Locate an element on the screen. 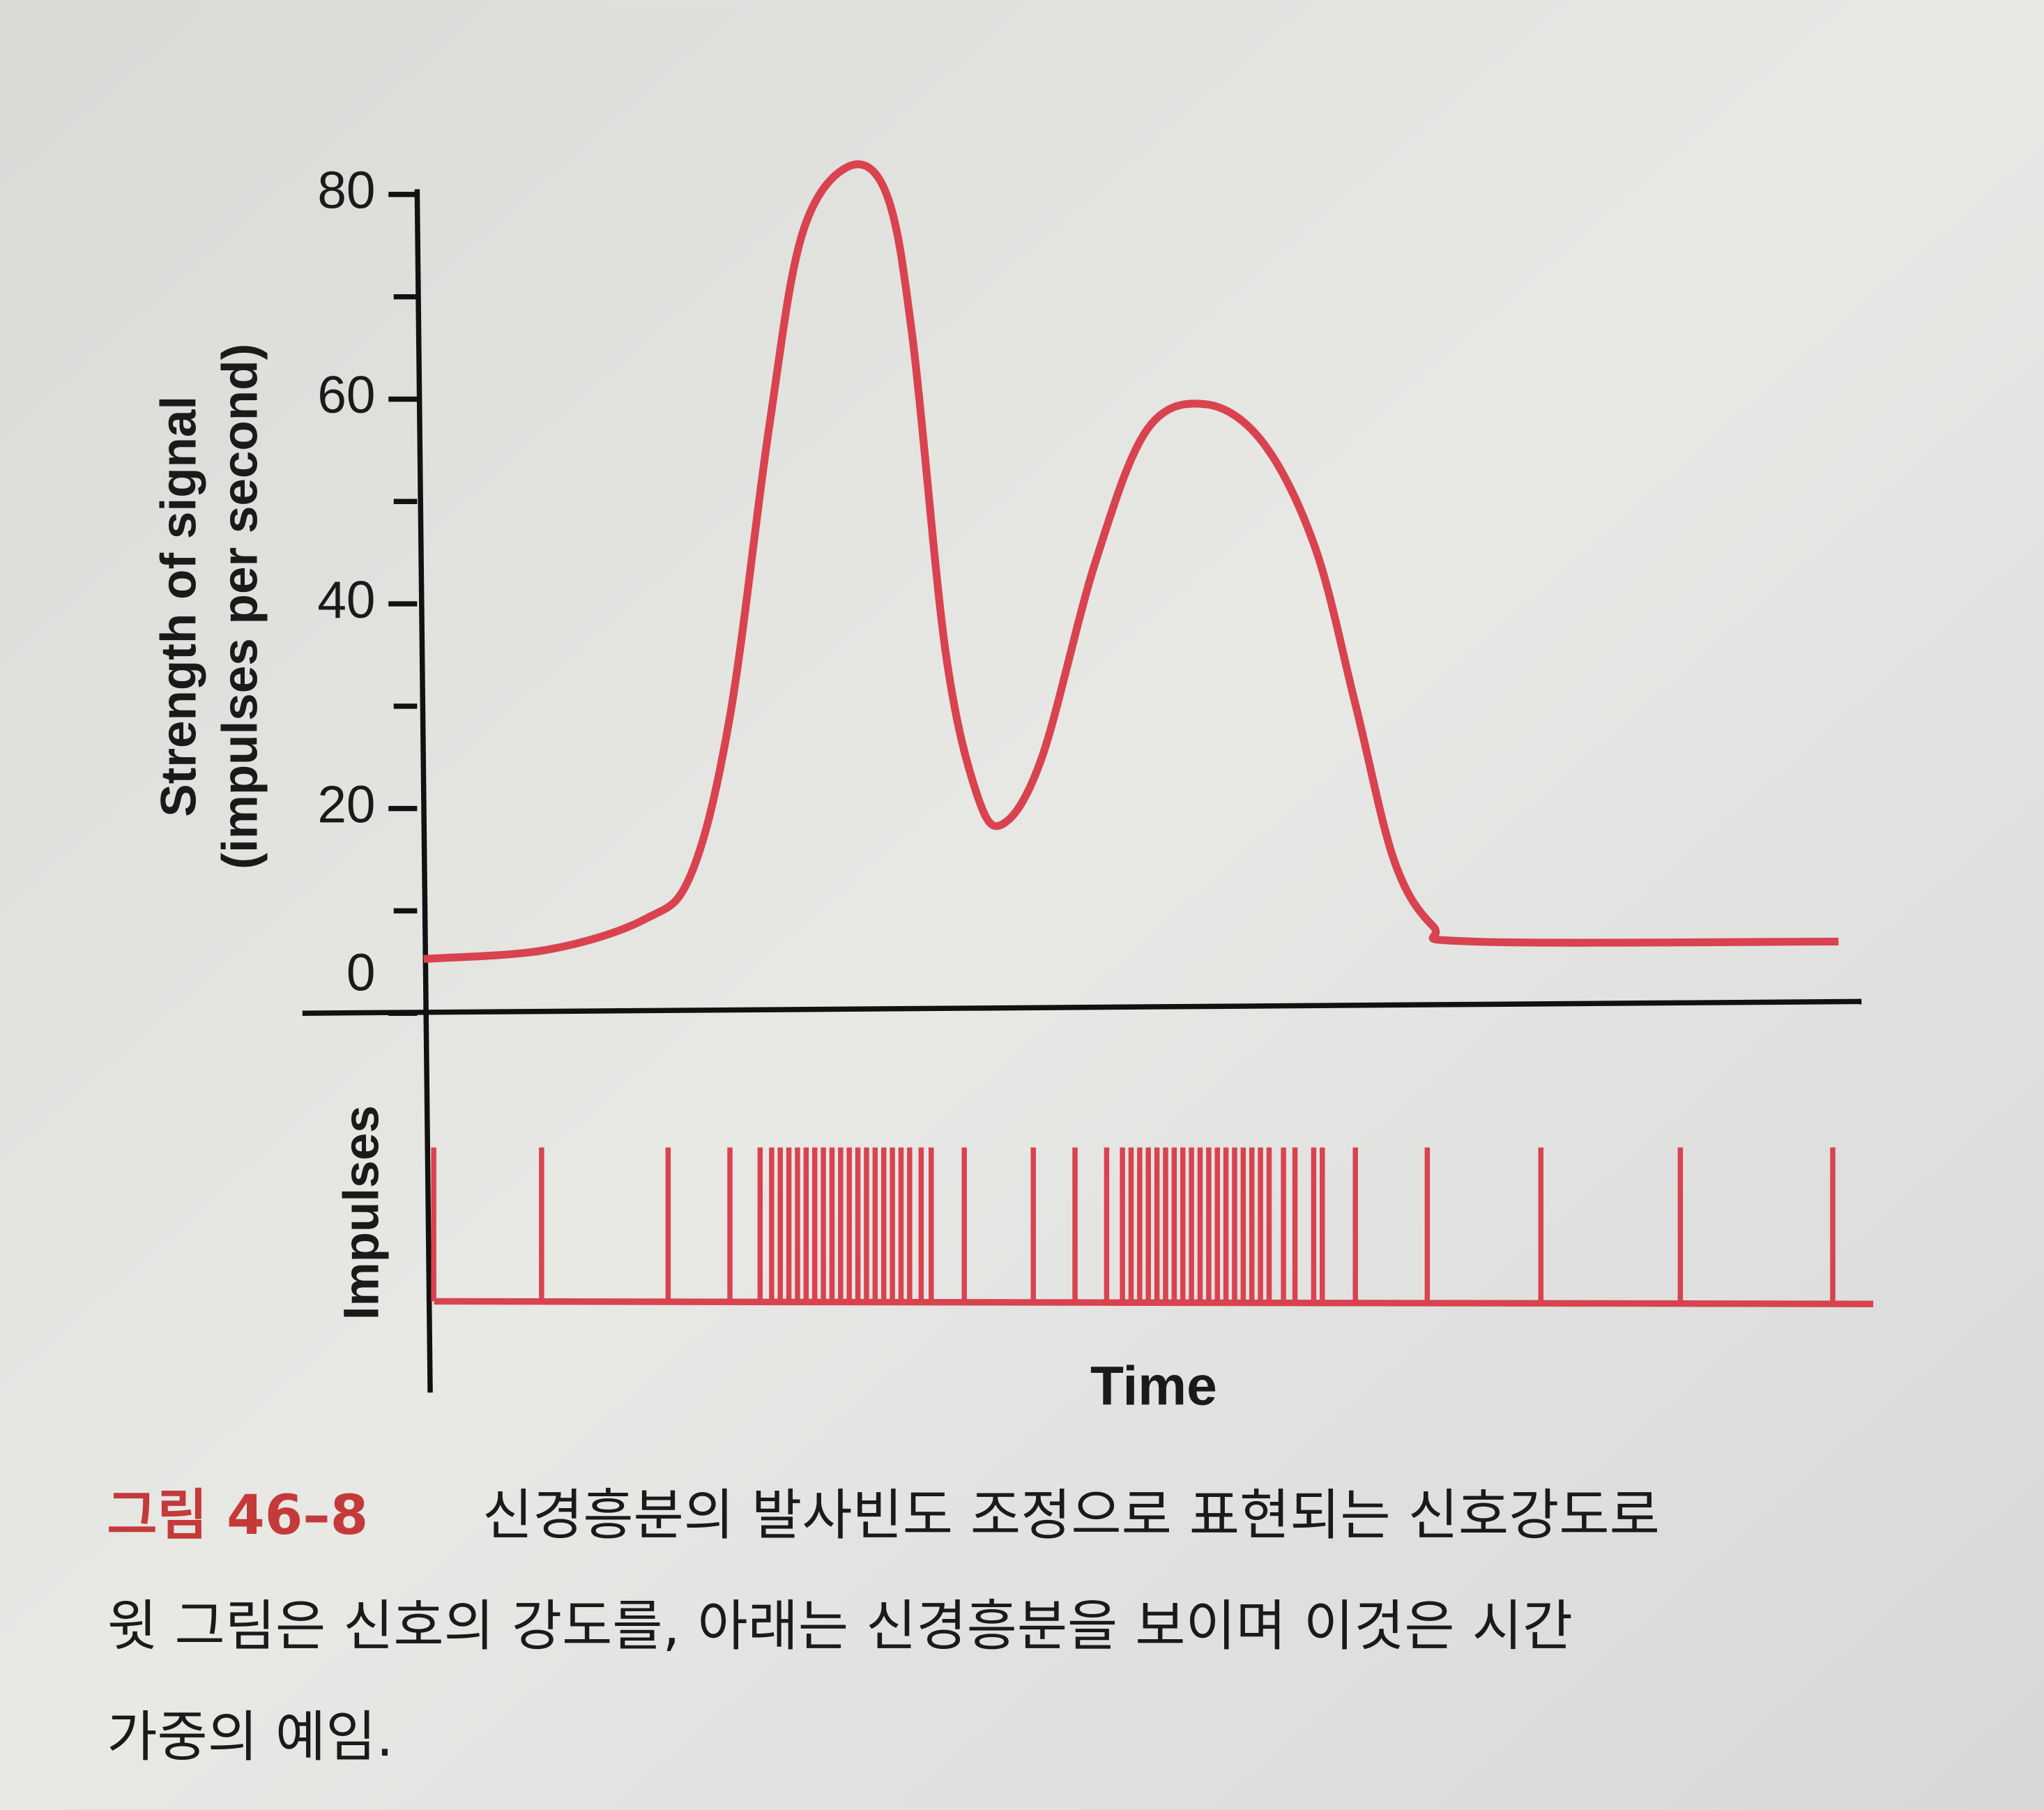 Image resolution: width=2044 pixels, height=1810 pixels. y-tick-label: 0 is located at coordinates (361, 972).